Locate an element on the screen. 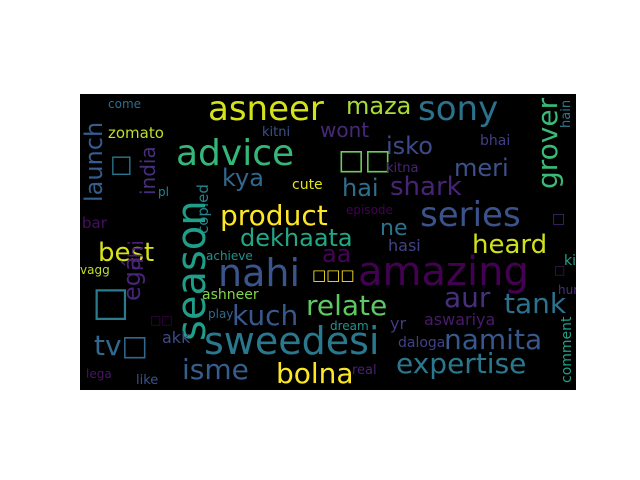 Image resolution: width=640 pixels, height=480 pixels. word-cloud-word: isko is located at coordinates (409, 146).